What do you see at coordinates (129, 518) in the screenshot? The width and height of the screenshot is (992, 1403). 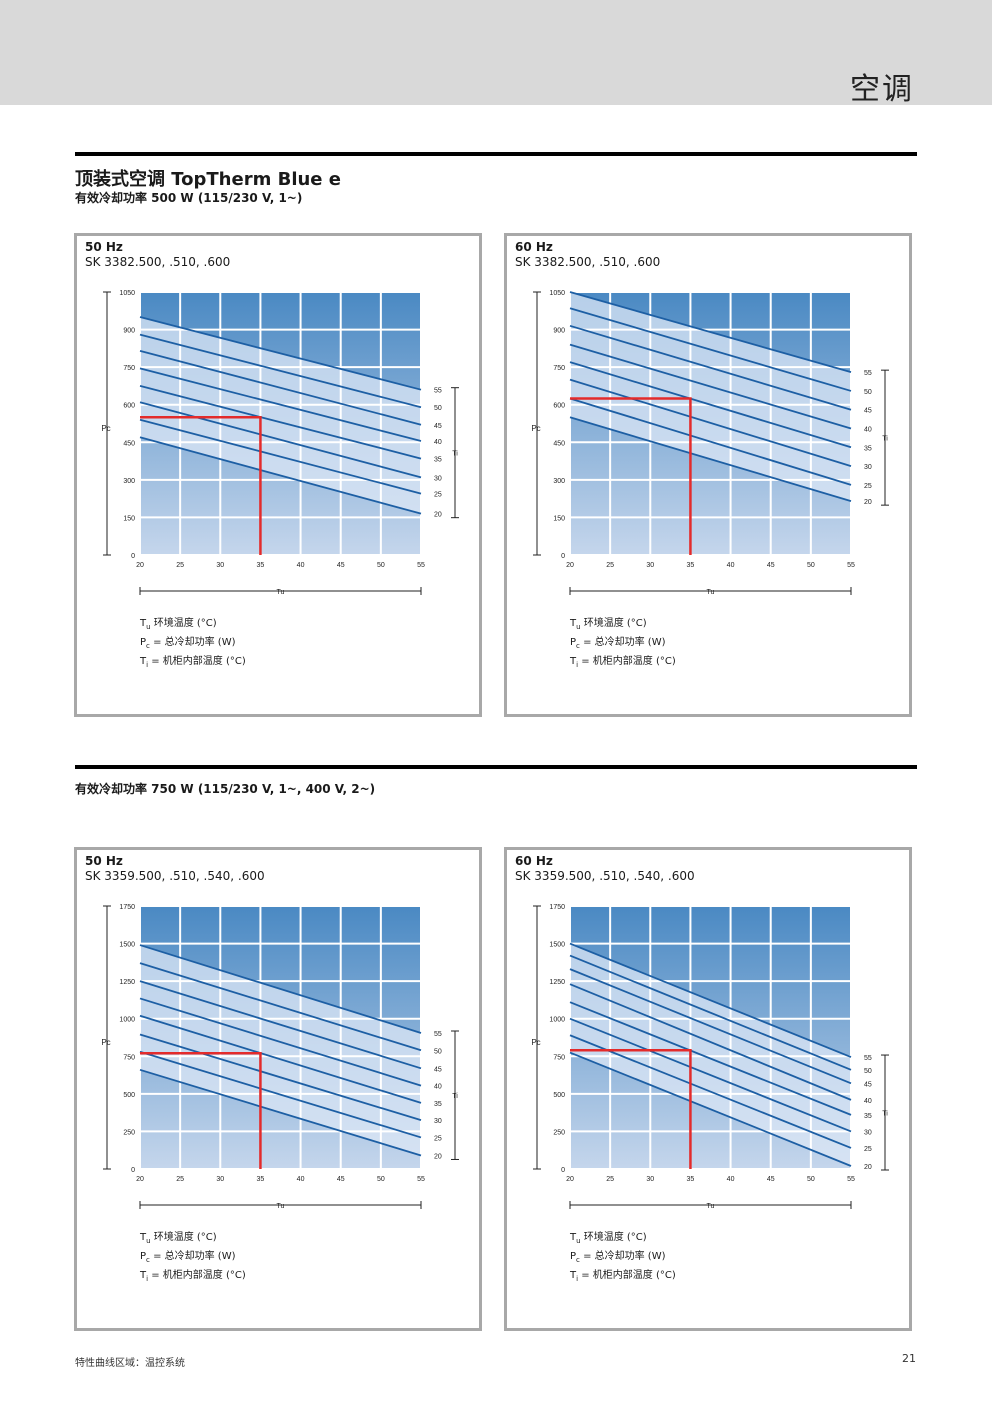 I see `y-tick-label: 150` at bounding box center [129, 518].